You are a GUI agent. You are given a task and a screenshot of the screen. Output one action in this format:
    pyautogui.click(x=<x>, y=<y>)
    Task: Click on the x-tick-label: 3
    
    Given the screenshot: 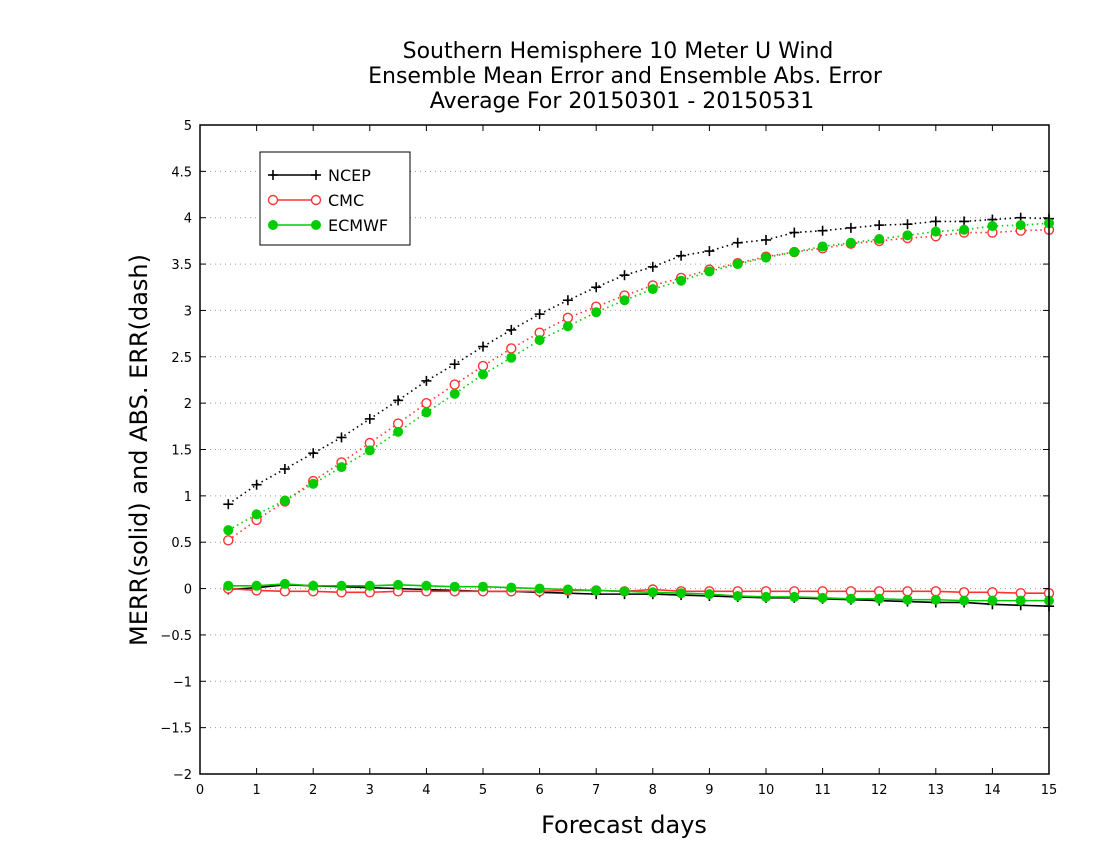 What is the action you would take?
    pyautogui.click(x=370, y=790)
    